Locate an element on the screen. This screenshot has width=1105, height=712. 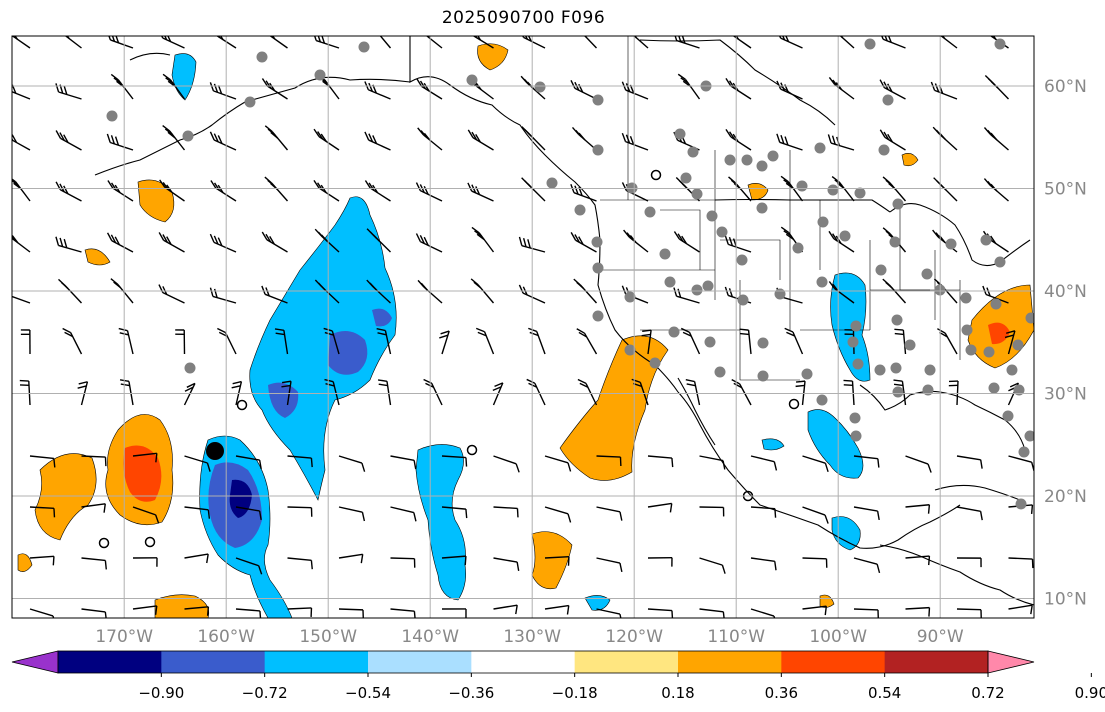
colorbar-tick-label: 0.72 is located at coordinates (987, 693).